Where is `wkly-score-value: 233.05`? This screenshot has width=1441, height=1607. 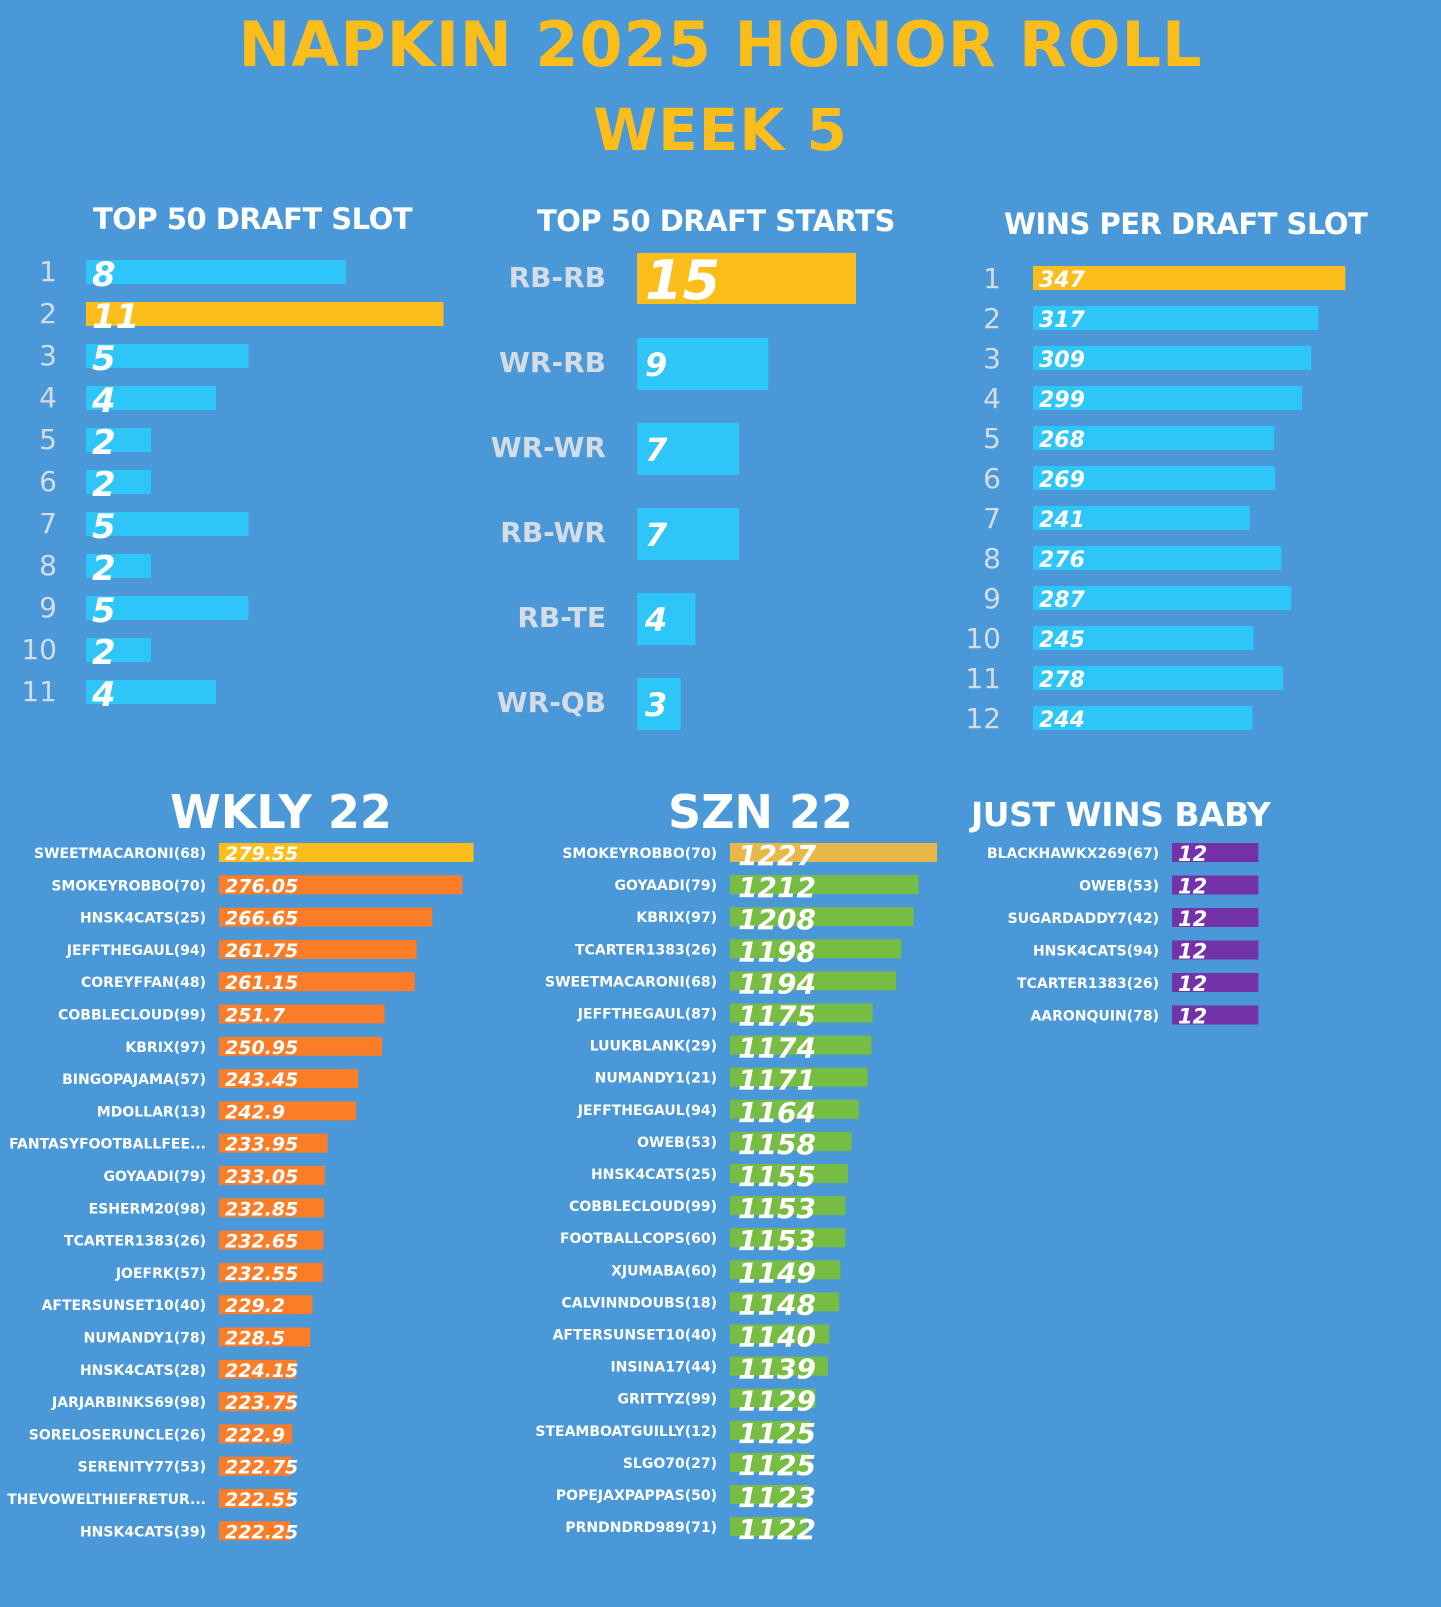 wkly-score-value: 233.05 is located at coordinates (261, 1177).